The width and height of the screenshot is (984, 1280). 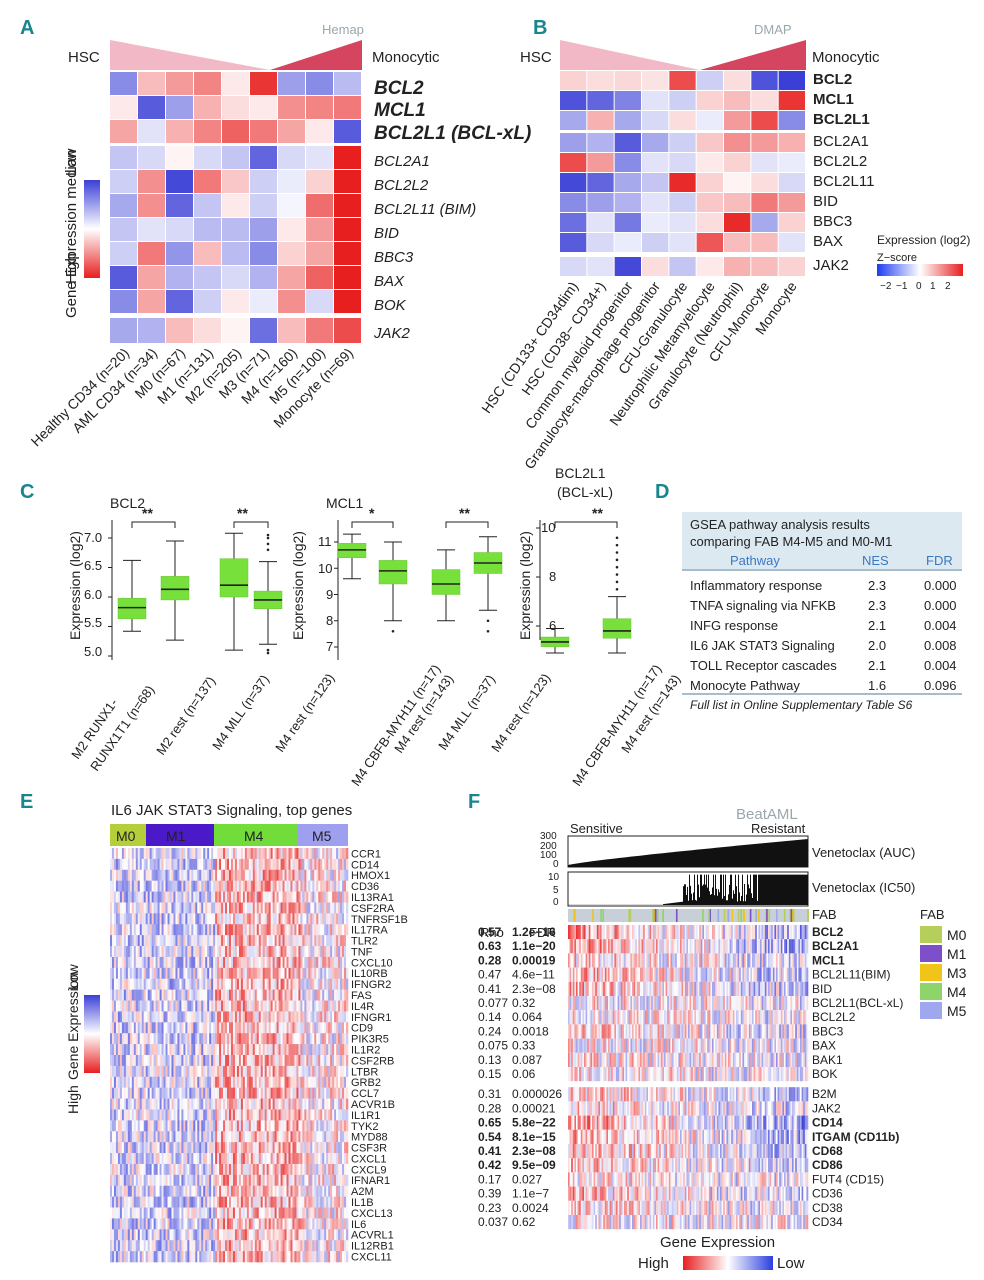 I want to click on hemap-heatmap, so click(x=235, y=207).